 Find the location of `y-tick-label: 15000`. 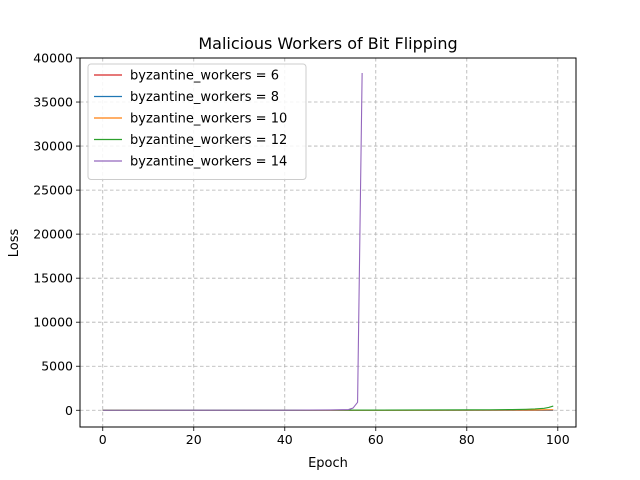

y-tick-label: 15000 is located at coordinates (53, 278).